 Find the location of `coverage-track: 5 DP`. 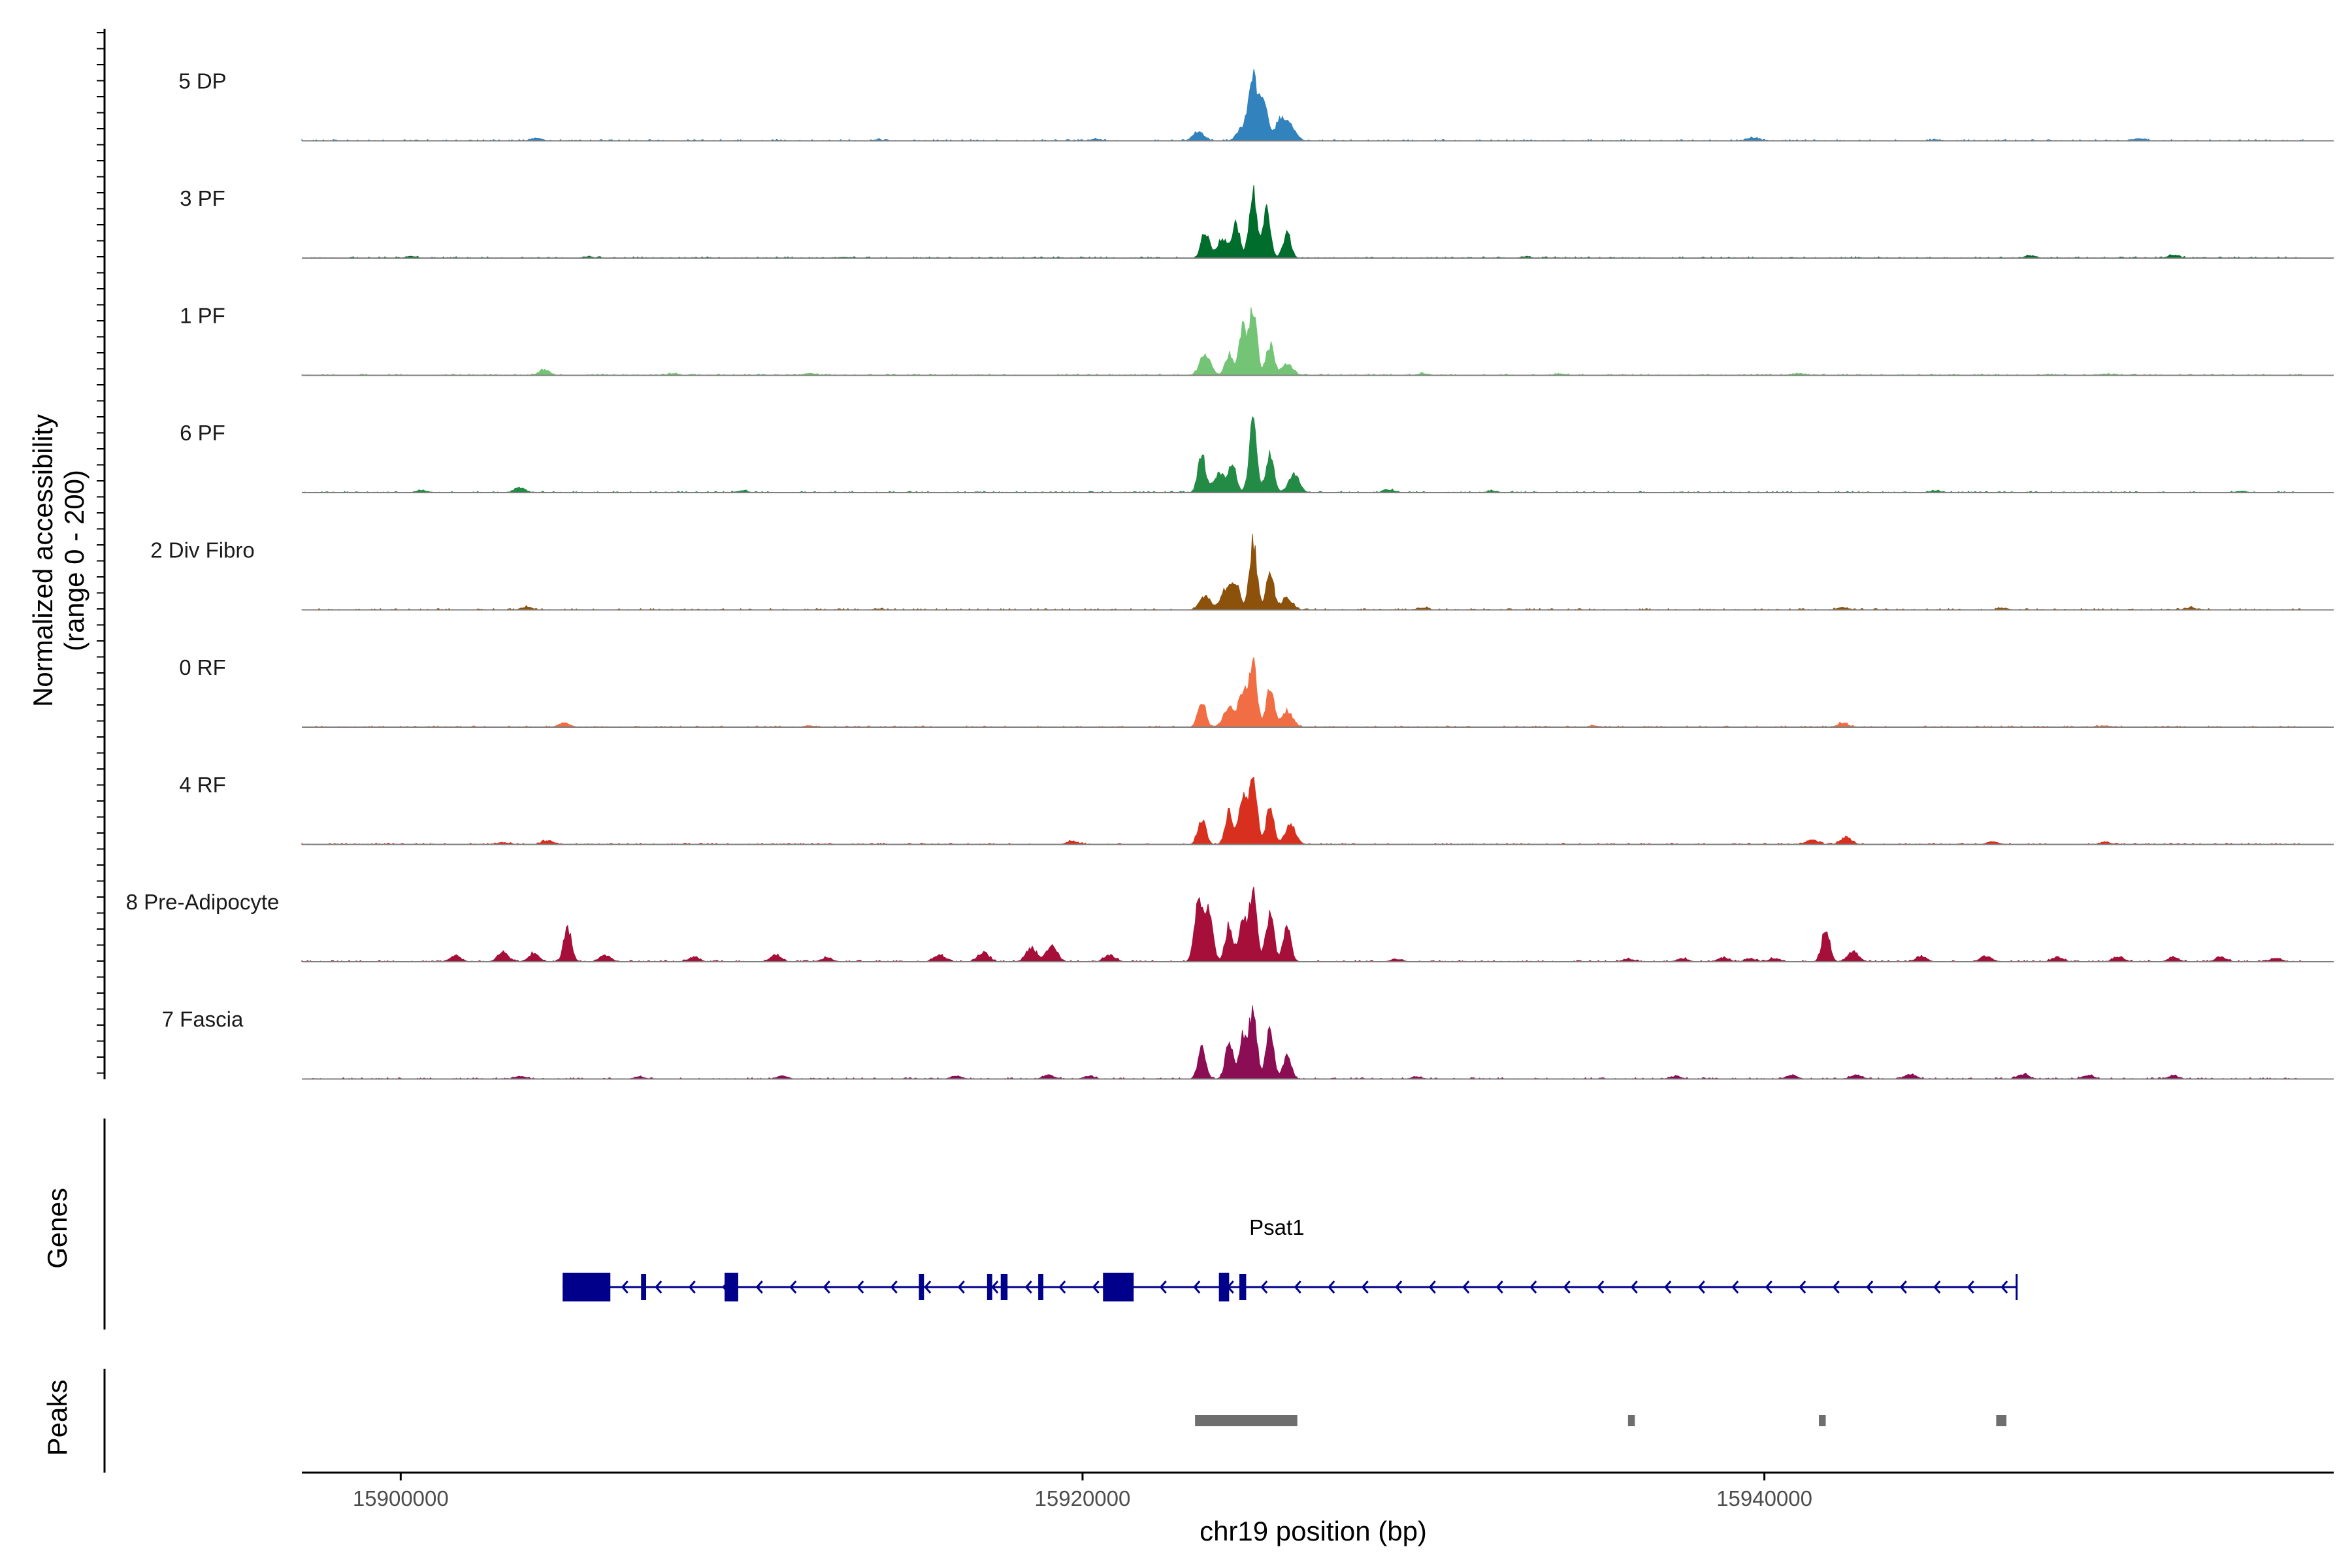

coverage-track: 5 DP is located at coordinates (1256, 105).